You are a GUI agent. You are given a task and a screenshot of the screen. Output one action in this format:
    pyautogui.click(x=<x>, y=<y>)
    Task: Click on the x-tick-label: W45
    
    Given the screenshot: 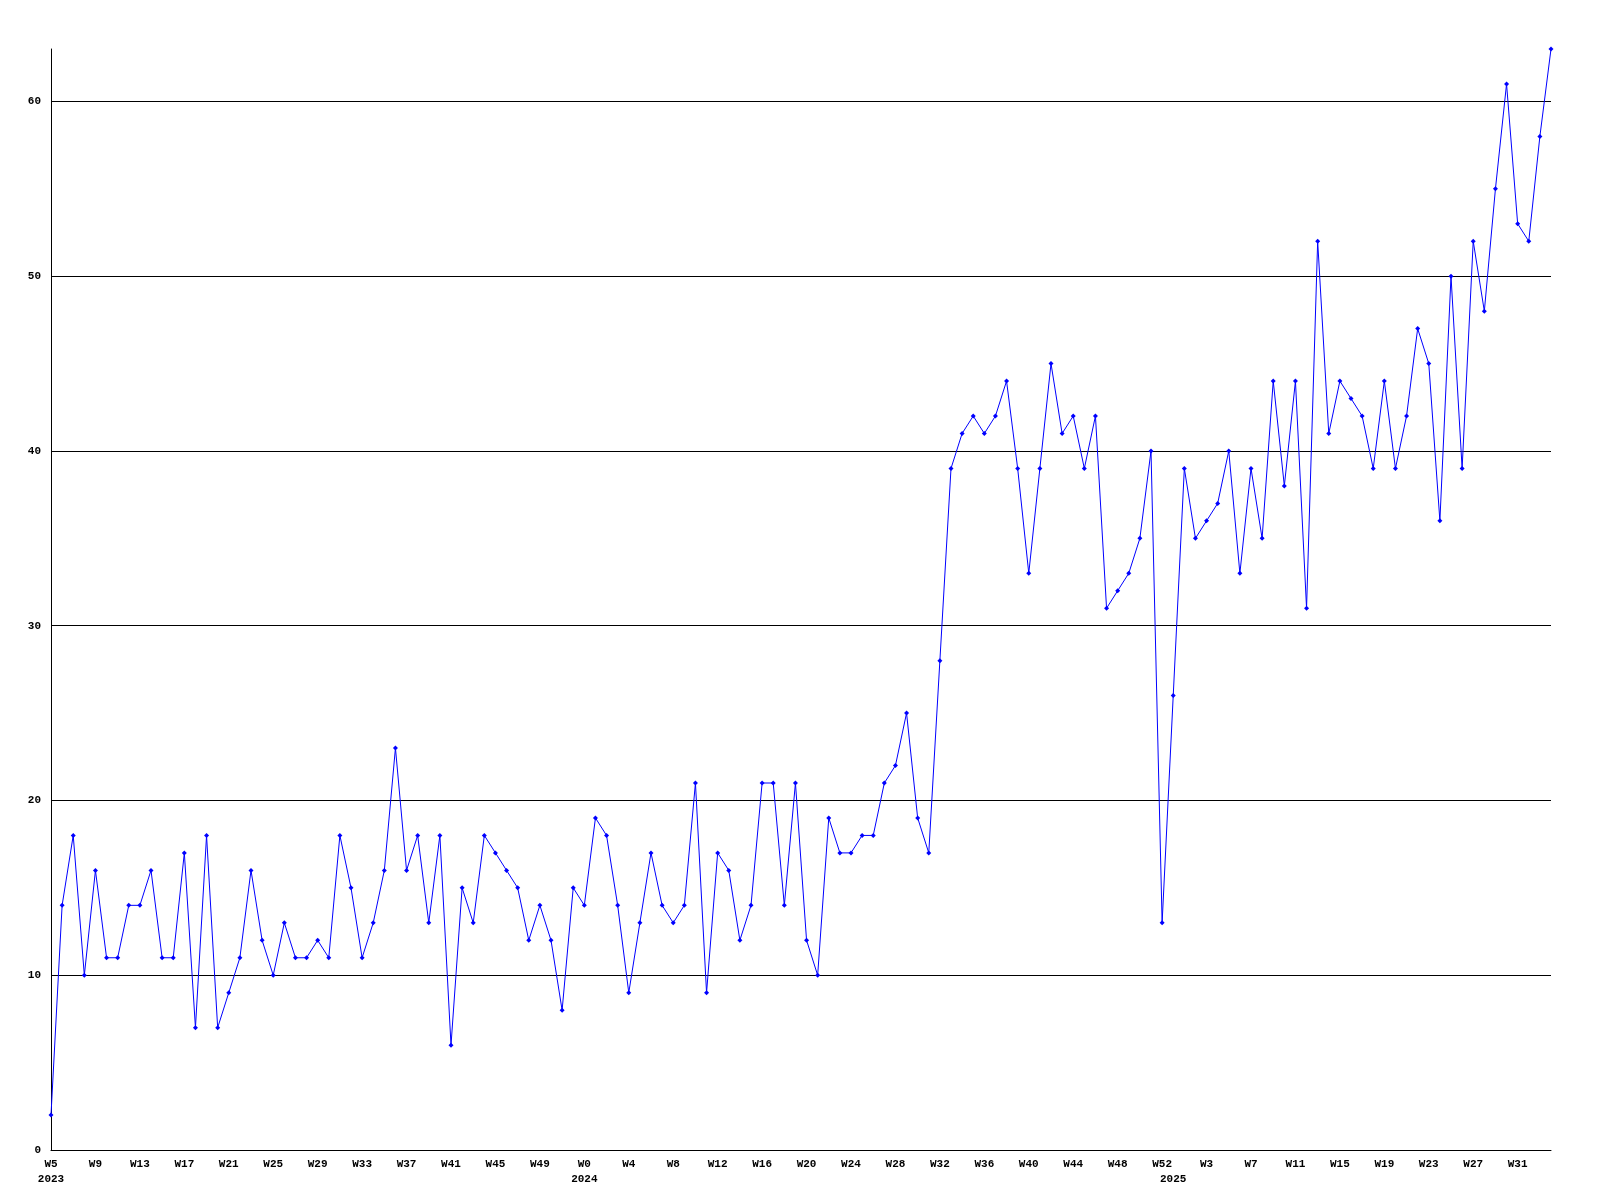 What is the action you would take?
    pyautogui.click(x=495, y=1163)
    